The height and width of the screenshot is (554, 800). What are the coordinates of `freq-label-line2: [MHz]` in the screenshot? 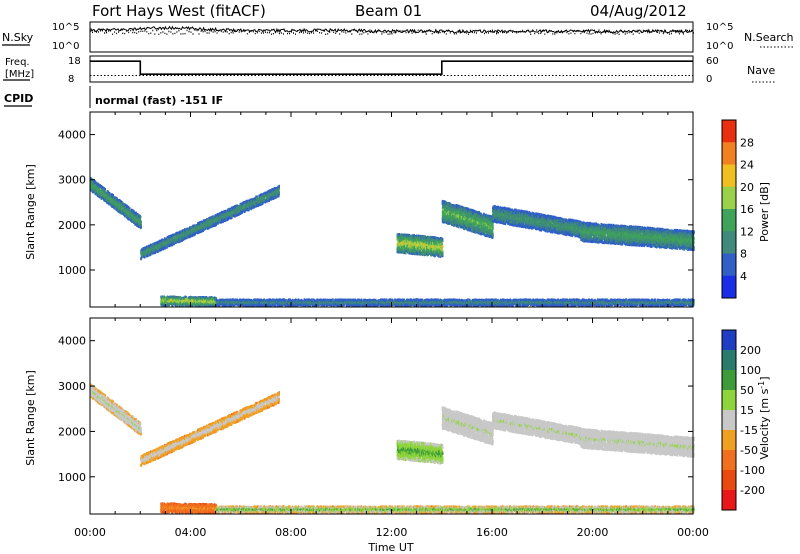 It's located at (19, 74).